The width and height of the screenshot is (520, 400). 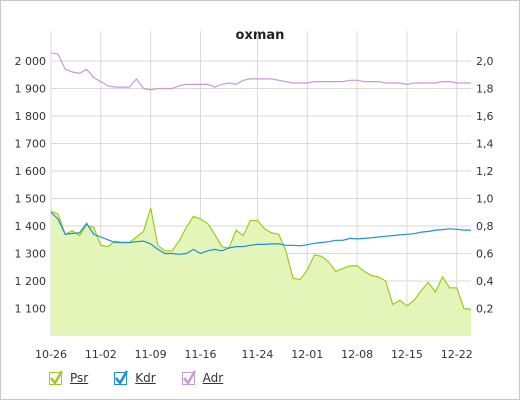 What do you see at coordinates (357, 354) in the screenshot?
I see `x-tick-label: 12-08` at bounding box center [357, 354].